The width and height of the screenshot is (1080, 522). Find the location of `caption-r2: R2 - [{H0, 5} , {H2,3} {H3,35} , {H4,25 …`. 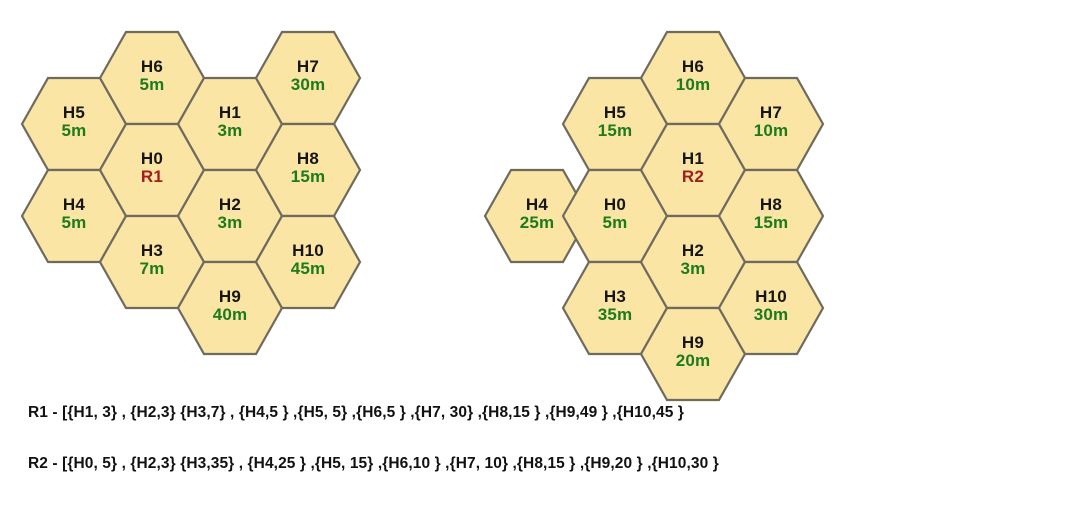

caption-r2: R2 - [{H0, 5} , {H2,3} {H3,35} , {H4,25 … is located at coordinates (373, 463).